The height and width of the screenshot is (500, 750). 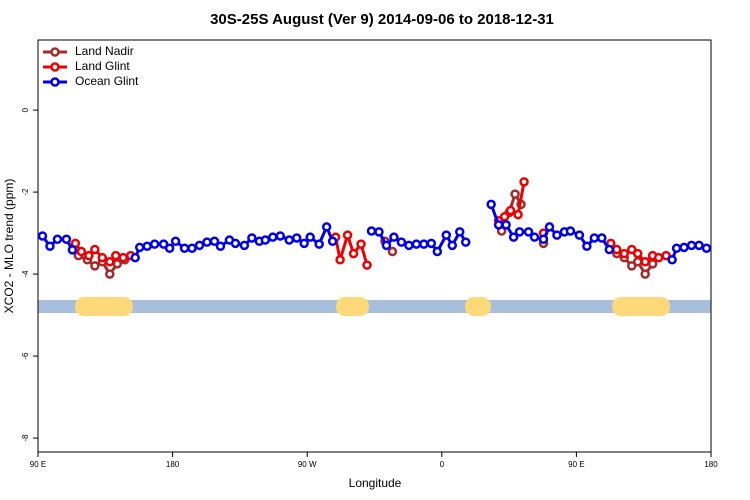 I want to click on y-tick-label: -6, so click(x=25, y=356).